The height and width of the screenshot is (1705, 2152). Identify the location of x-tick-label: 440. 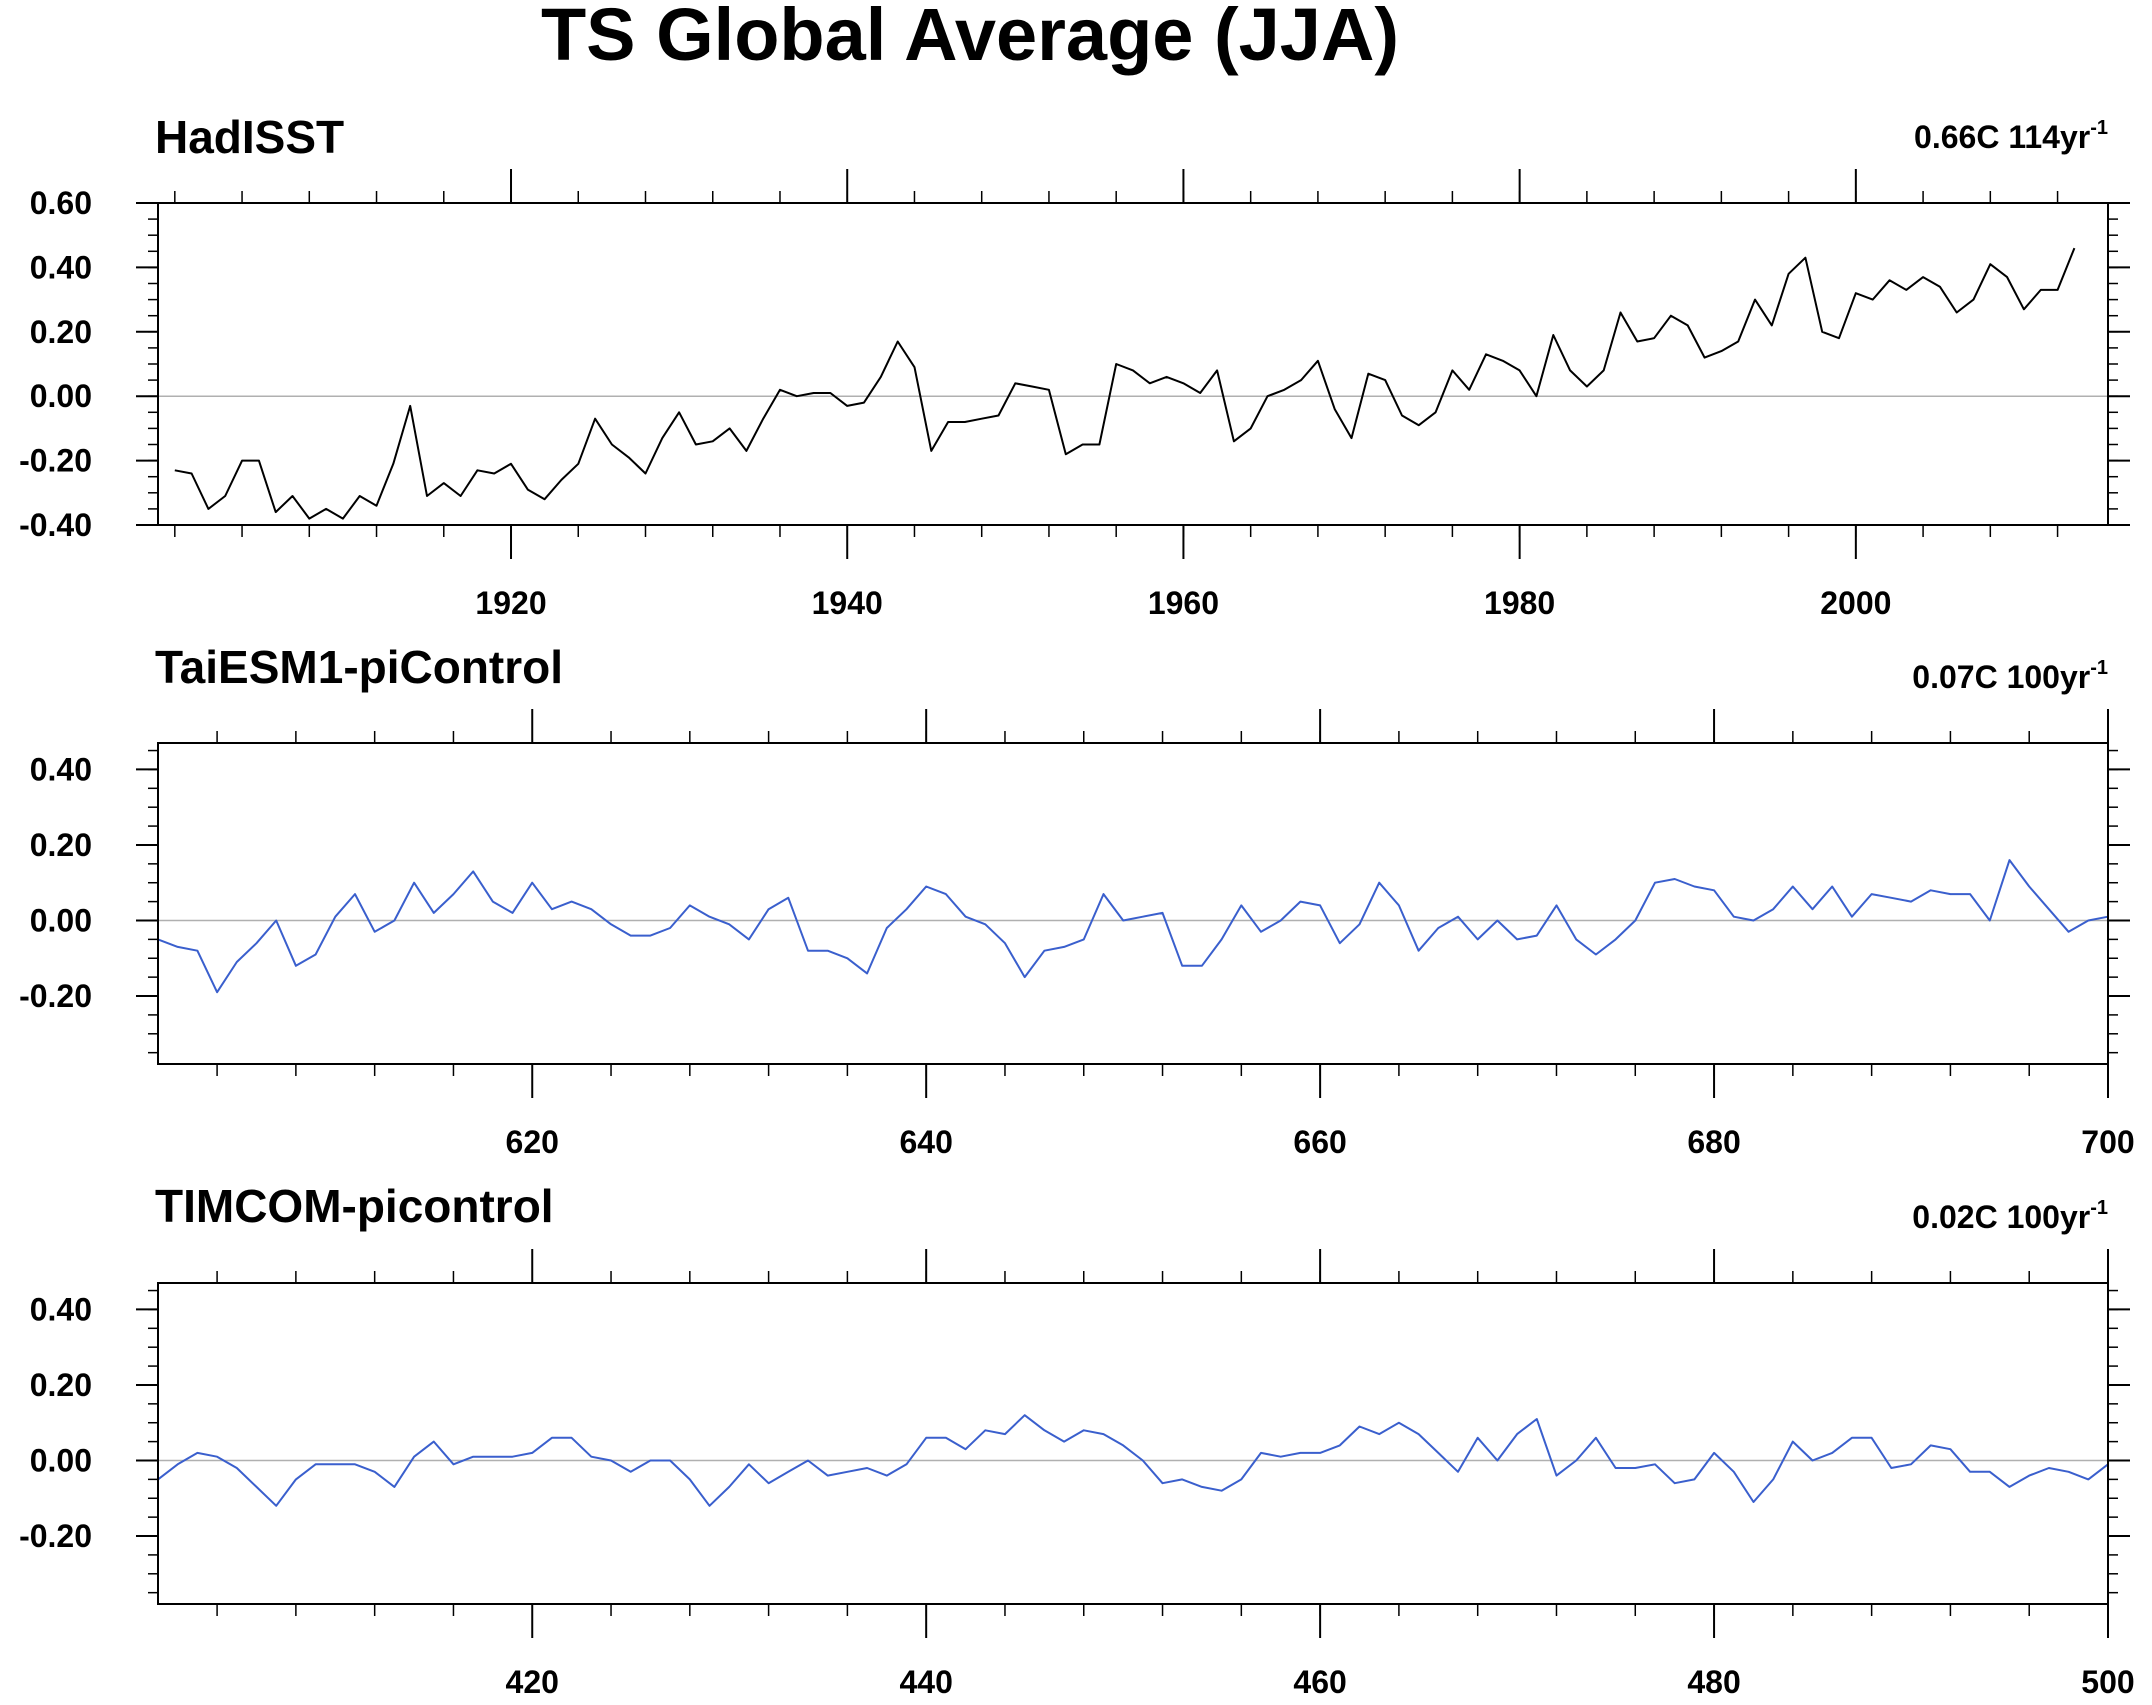
(925, 1682).